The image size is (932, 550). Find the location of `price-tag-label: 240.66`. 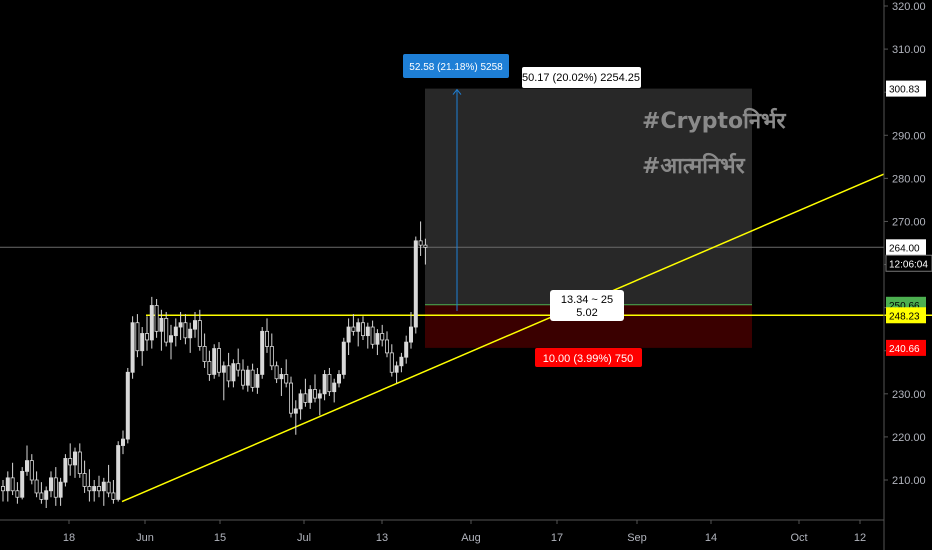

price-tag-label: 240.66 is located at coordinates (904, 349).